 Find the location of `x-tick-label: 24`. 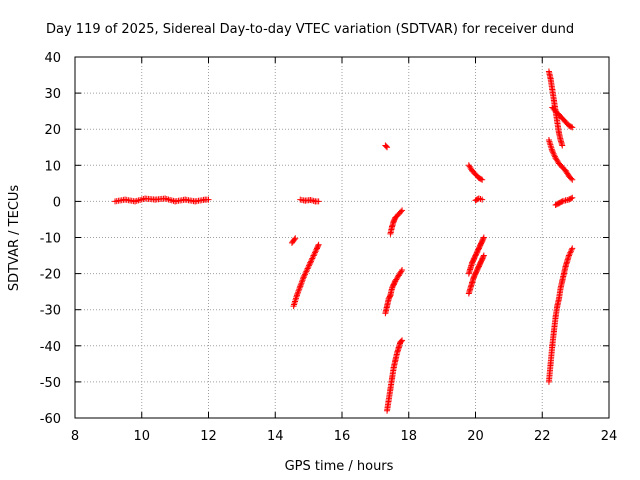

x-tick-label: 24 is located at coordinates (609, 436).